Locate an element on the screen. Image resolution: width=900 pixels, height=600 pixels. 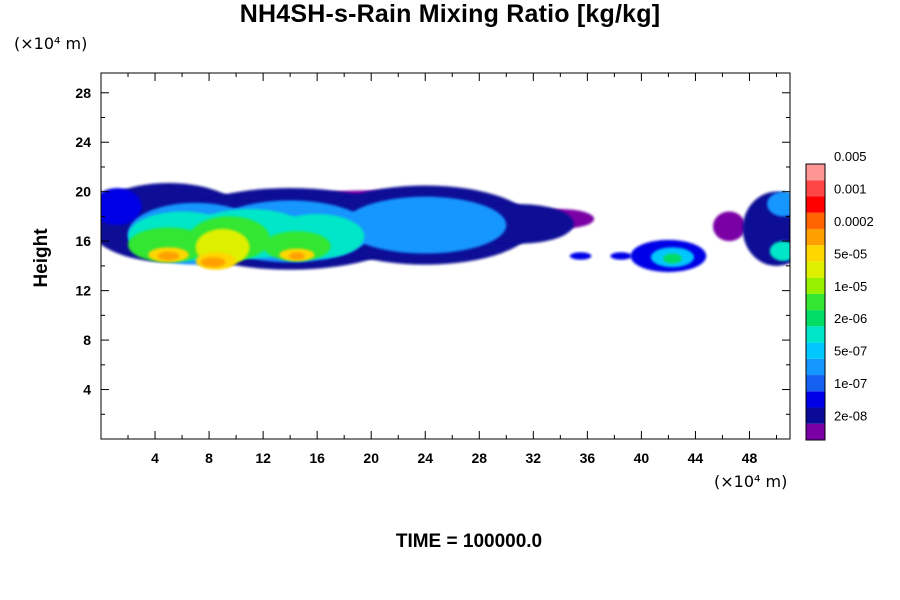
y-tick-label: 12 is located at coordinates (83, 291).